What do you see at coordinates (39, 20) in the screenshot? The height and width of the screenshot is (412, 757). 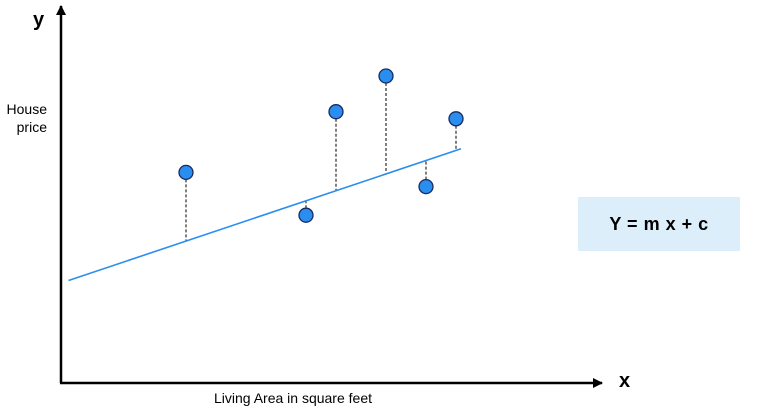 I see `y-axis-letter: y` at bounding box center [39, 20].